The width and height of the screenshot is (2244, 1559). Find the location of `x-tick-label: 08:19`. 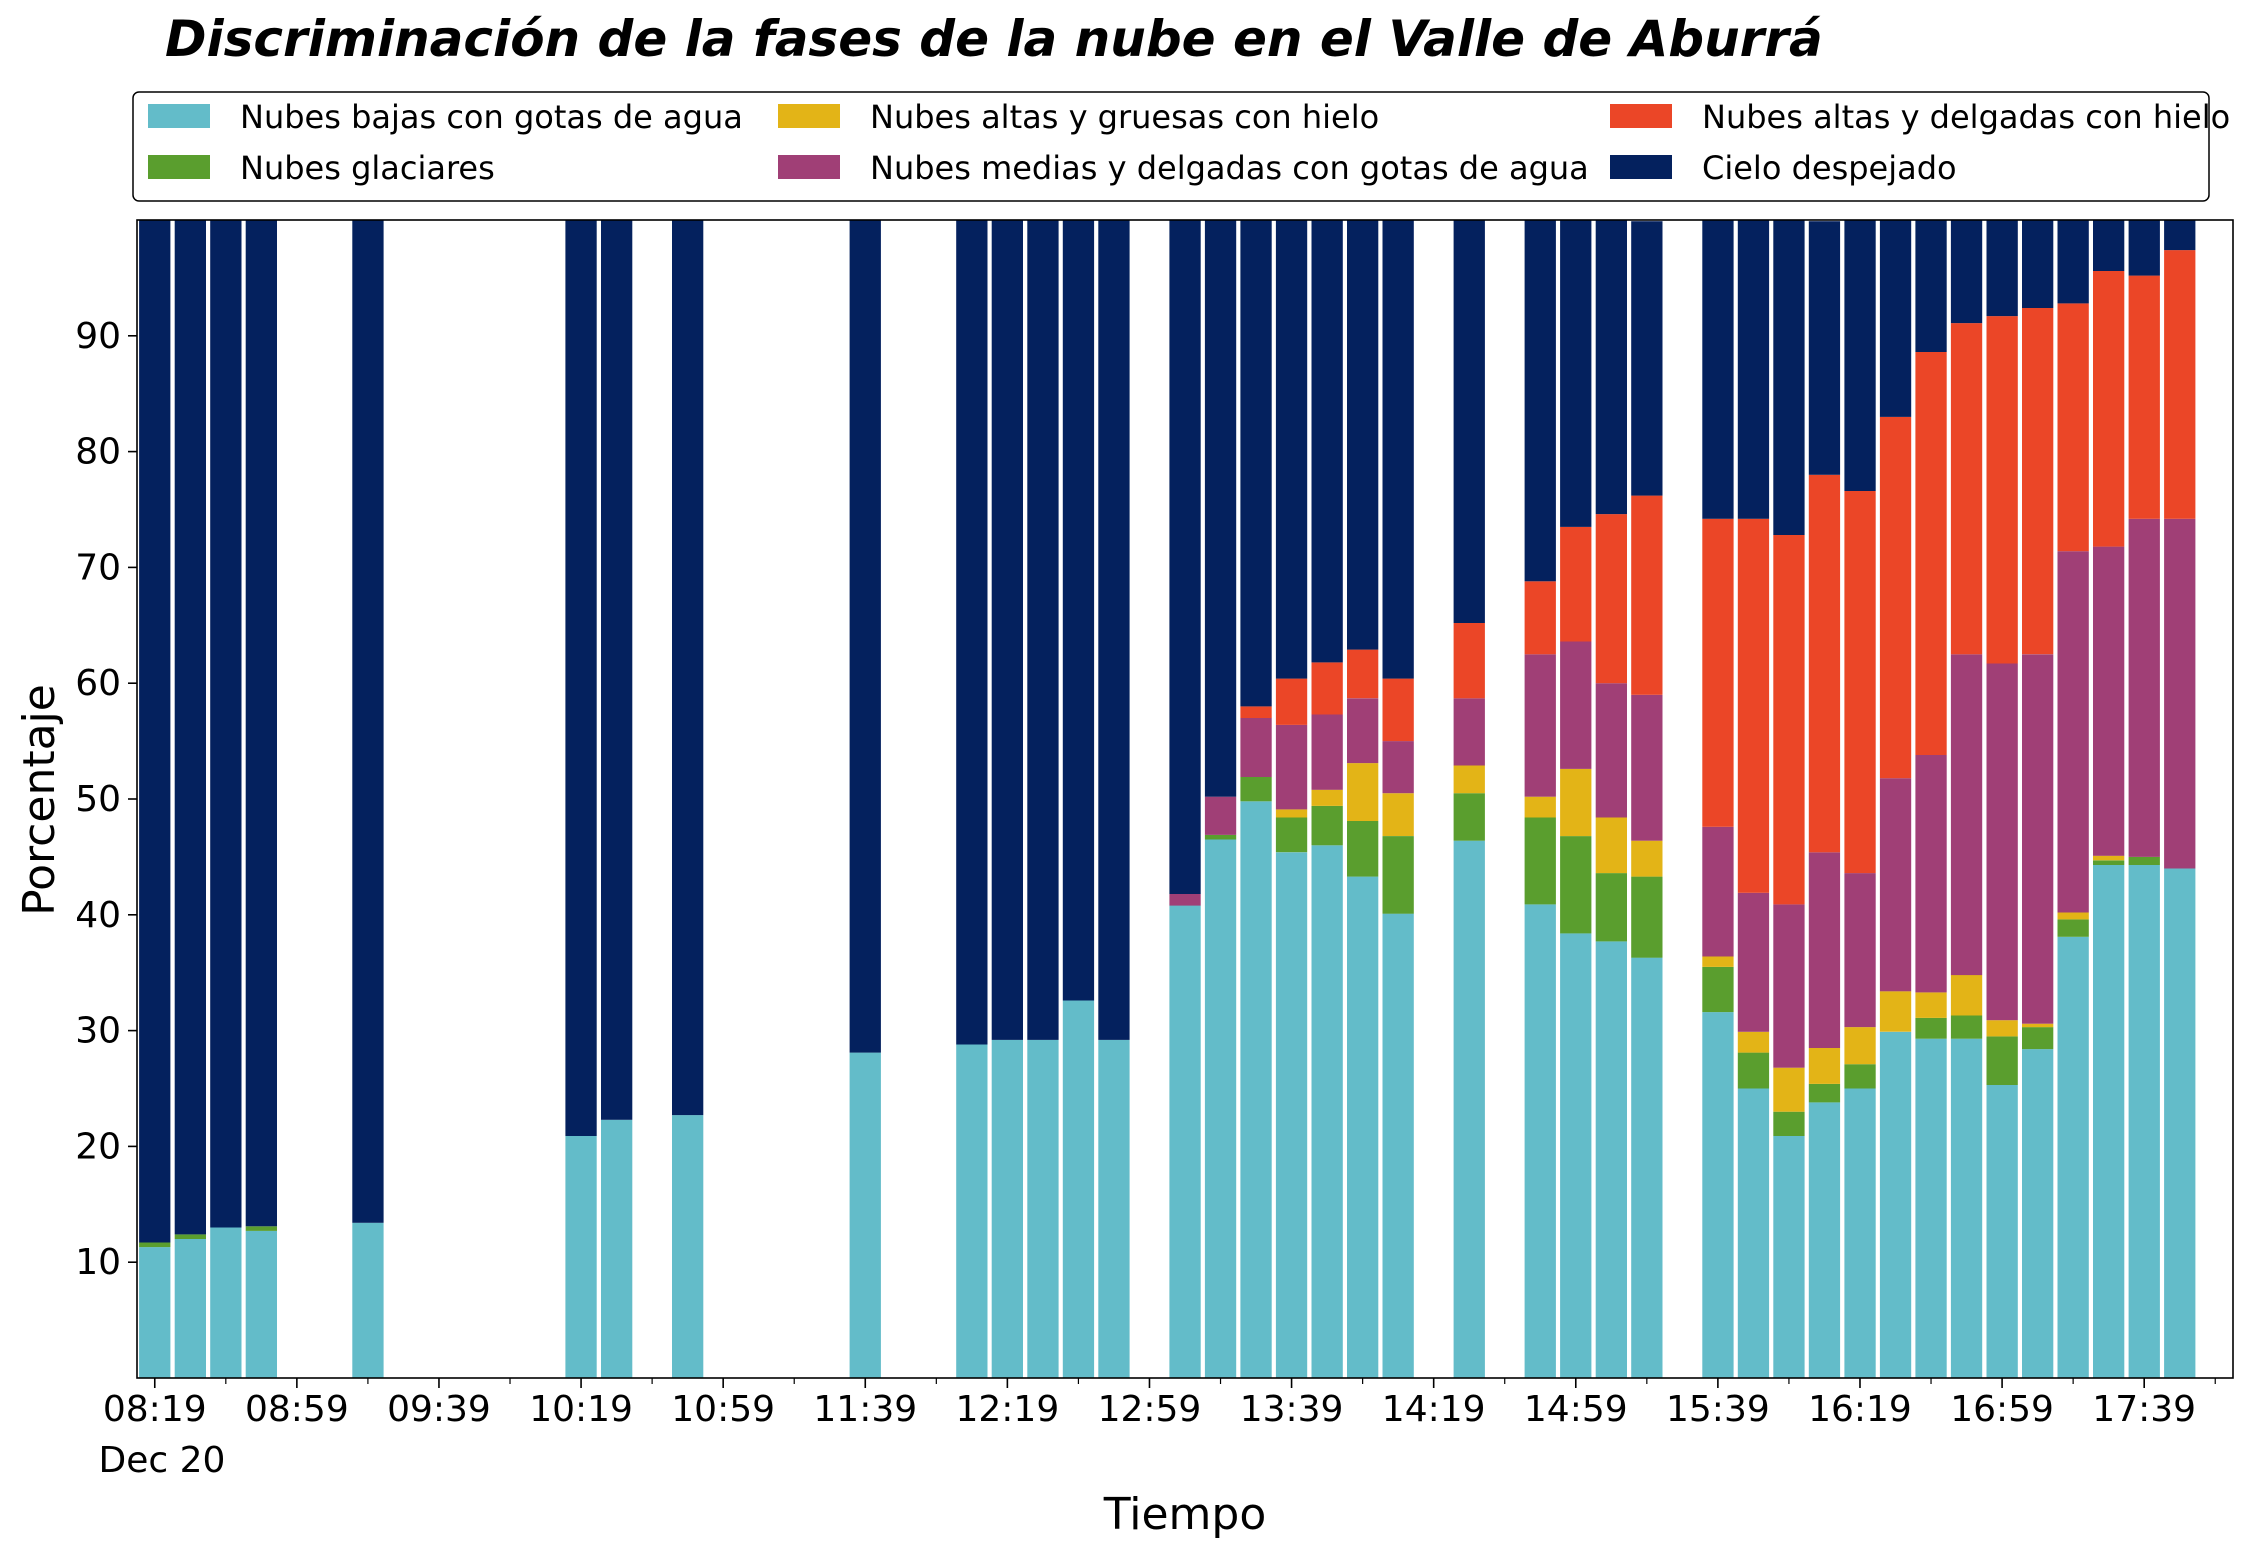

x-tick-label: 08:19 is located at coordinates (155, 1409).